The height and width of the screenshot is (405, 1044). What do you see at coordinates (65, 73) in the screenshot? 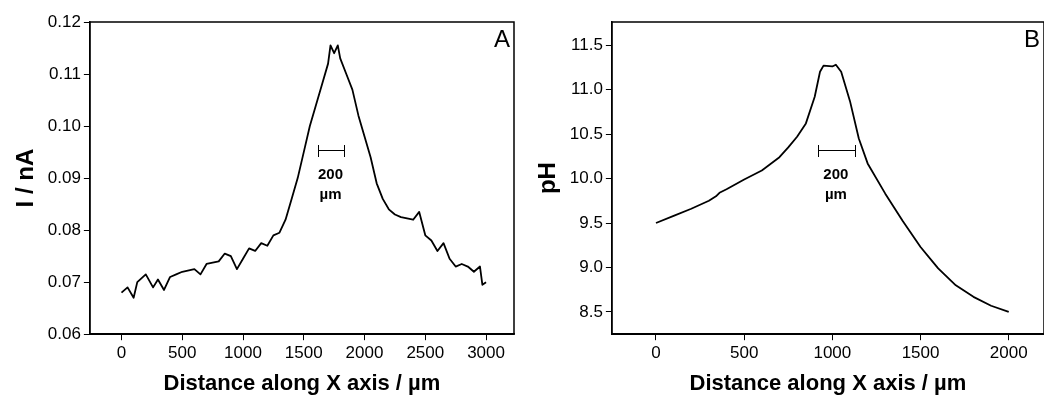
I see `y-tick-label: 0.11` at bounding box center [65, 73].